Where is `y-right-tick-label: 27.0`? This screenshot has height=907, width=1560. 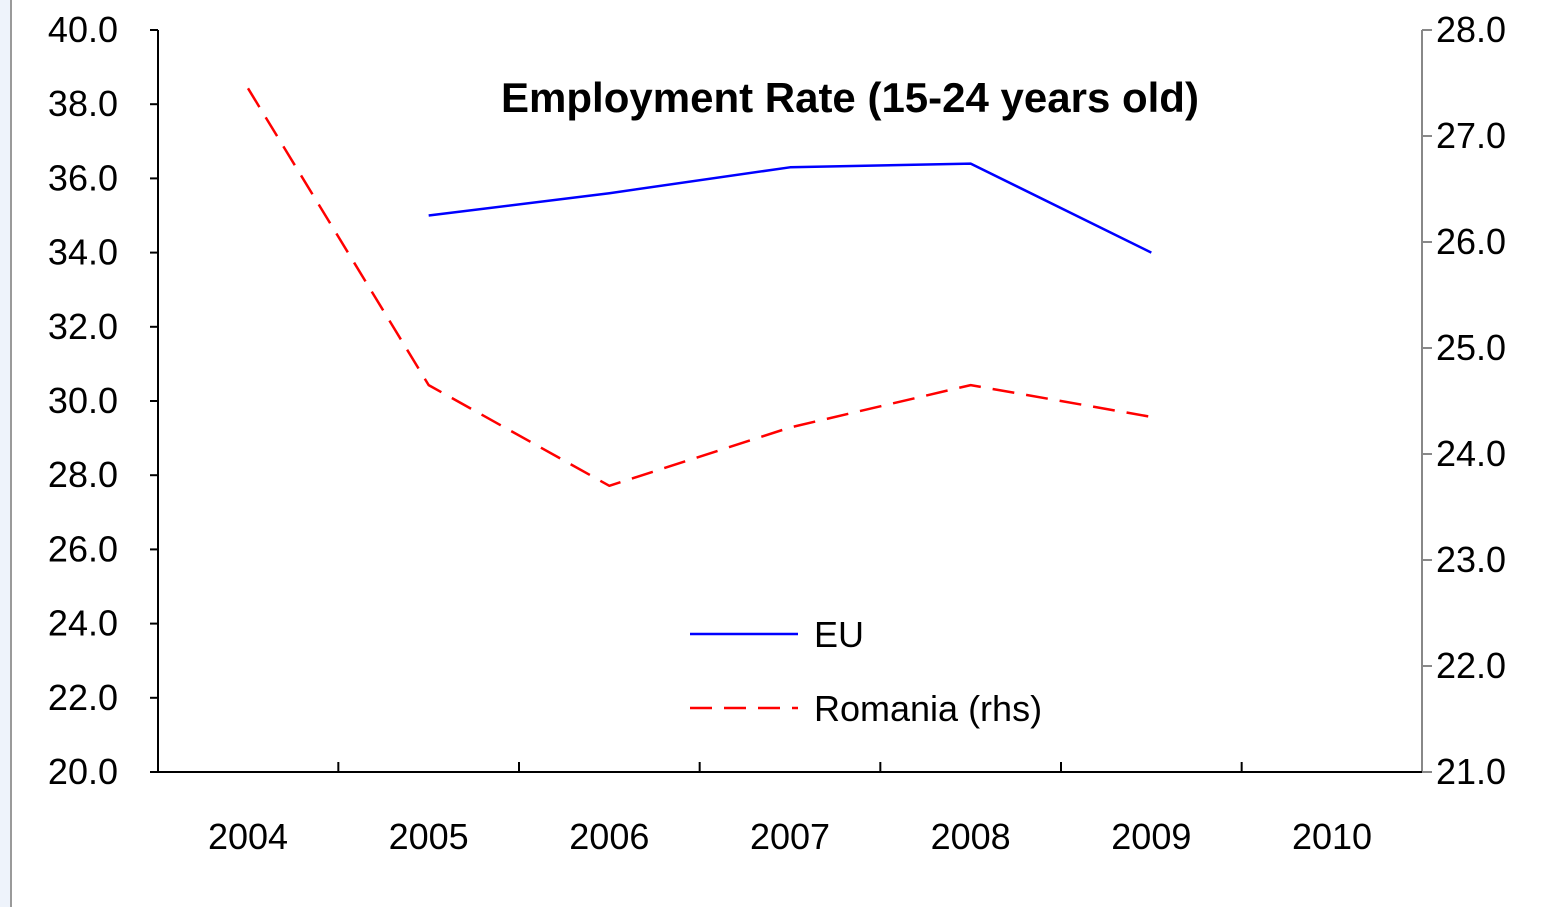
y-right-tick-label: 27.0 is located at coordinates (1471, 135).